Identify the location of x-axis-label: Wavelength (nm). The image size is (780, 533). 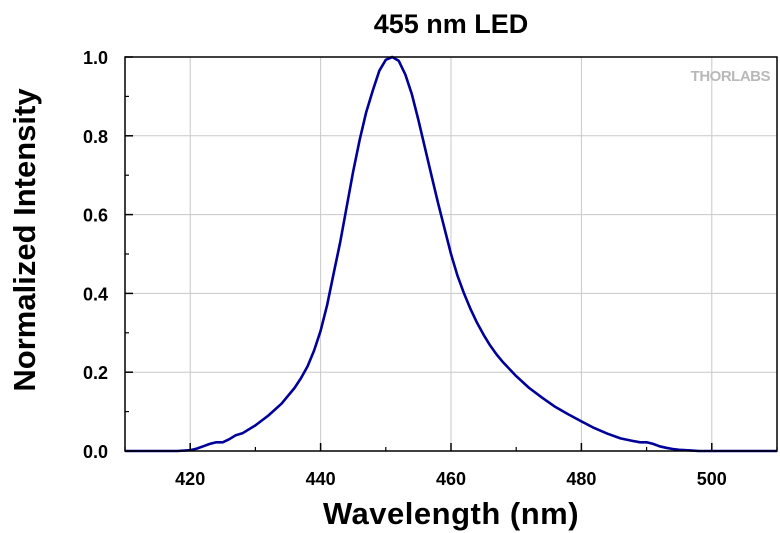
(451, 513).